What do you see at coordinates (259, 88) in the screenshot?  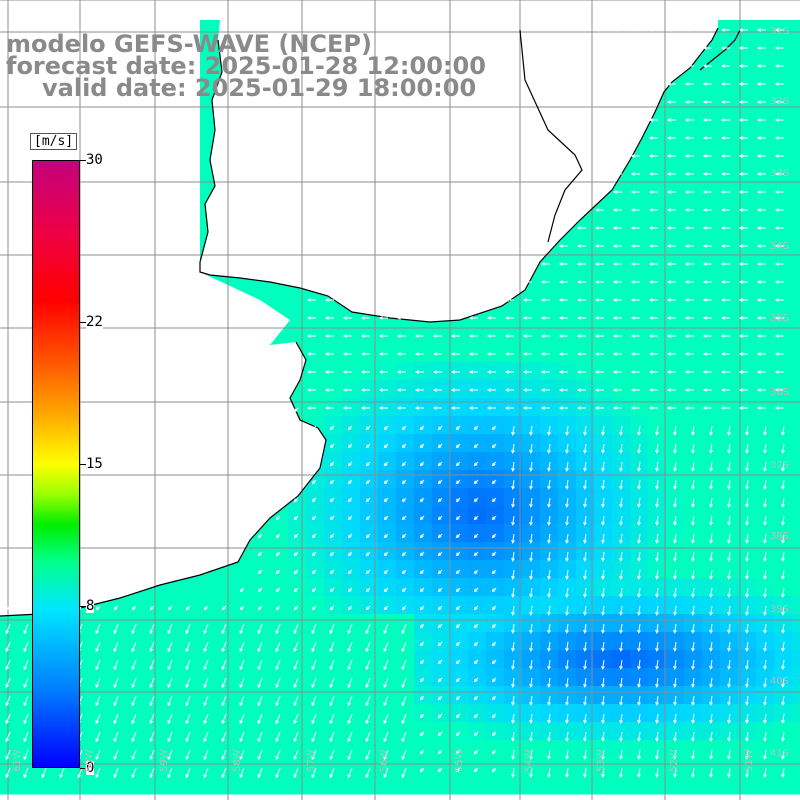 I see `title-valid-date: valid date: 2025-01-29 18:00:00` at bounding box center [259, 88].